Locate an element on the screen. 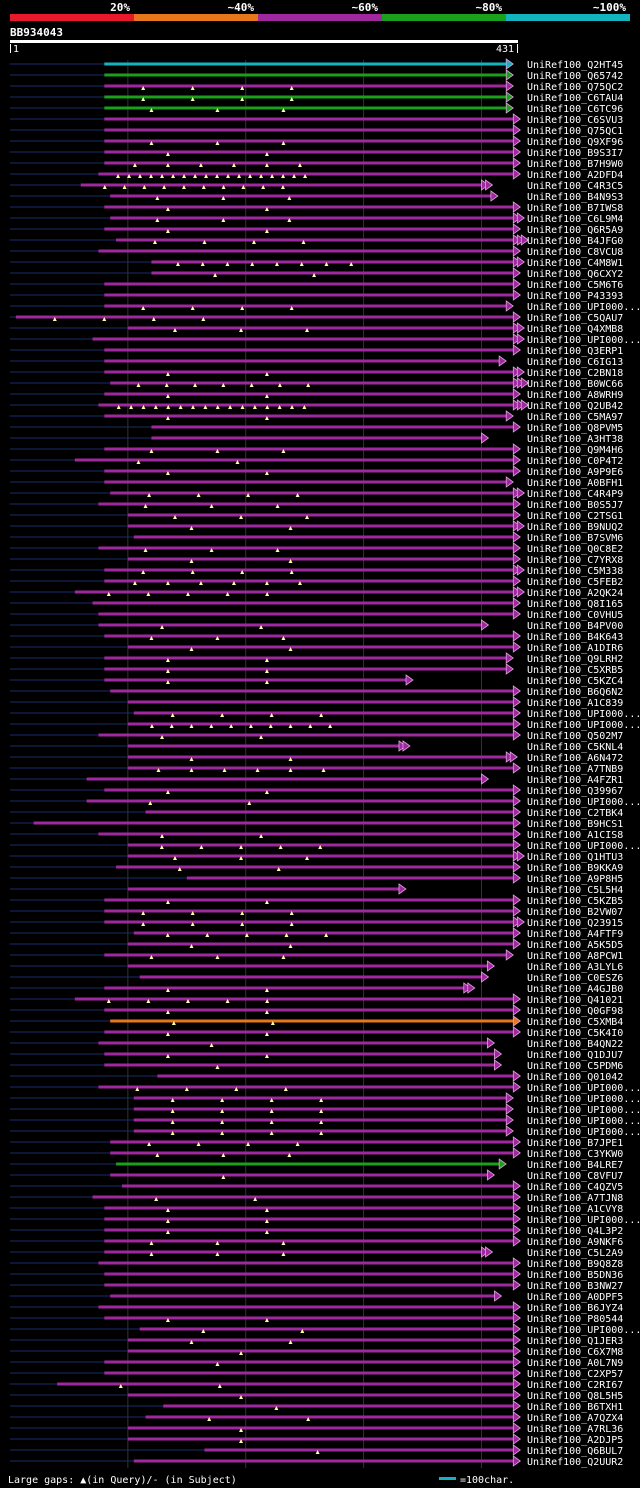  hit-label: UniRef100_C5FEB2 is located at coordinates (575, 582).